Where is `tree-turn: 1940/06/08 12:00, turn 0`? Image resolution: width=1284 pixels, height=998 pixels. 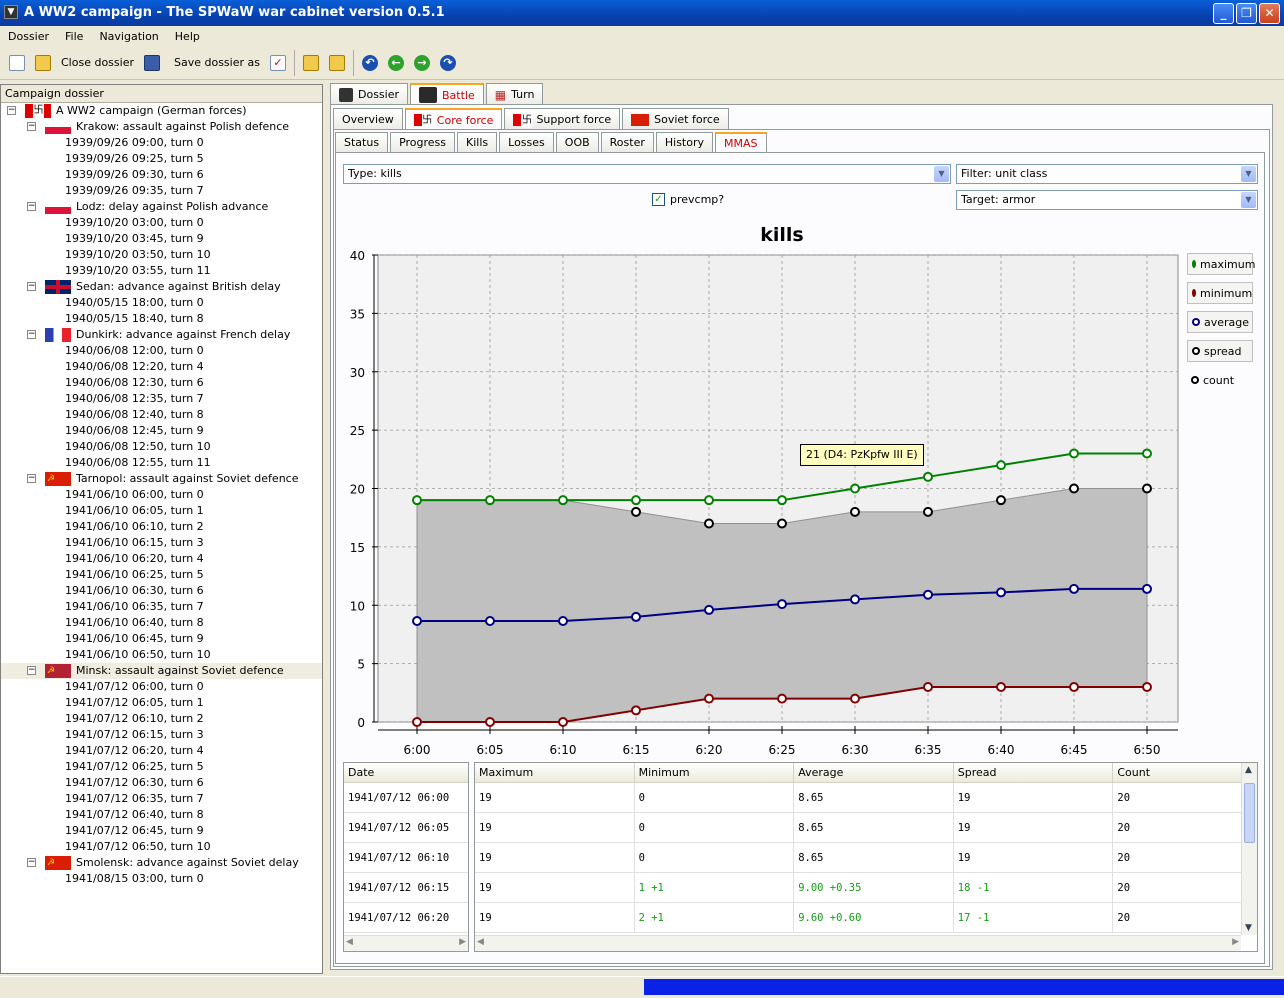 tree-turn: 1940/06/08 12:00, turn 0 is located at coordinates (161, 351).